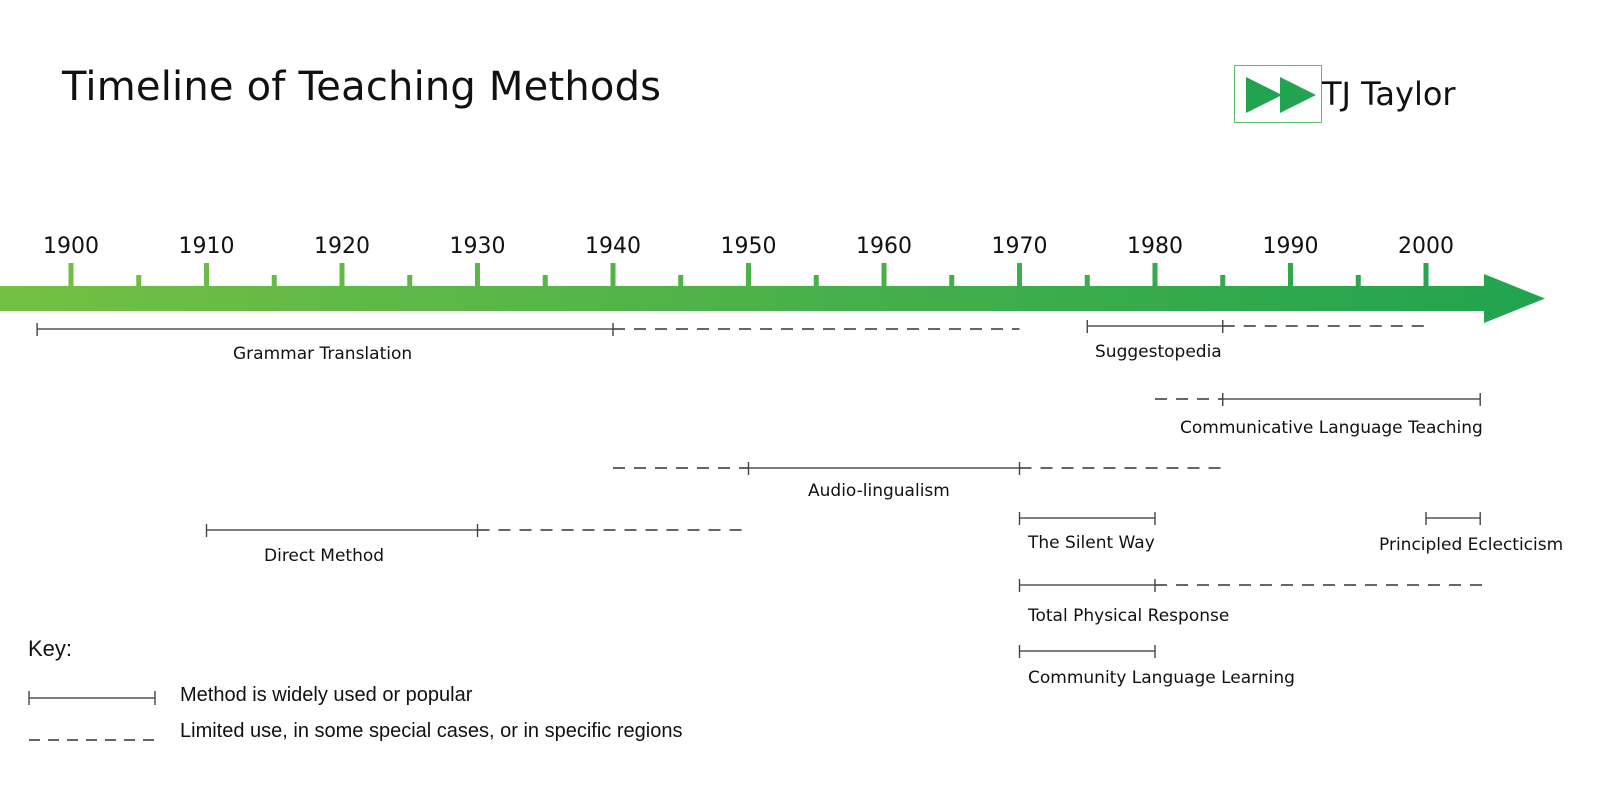 This screenshot has width=1600, height=800. What do you see at coordinates (207, 246) in the screenshot?
I see `year-label: 1910` at bounding box center [207, 246].